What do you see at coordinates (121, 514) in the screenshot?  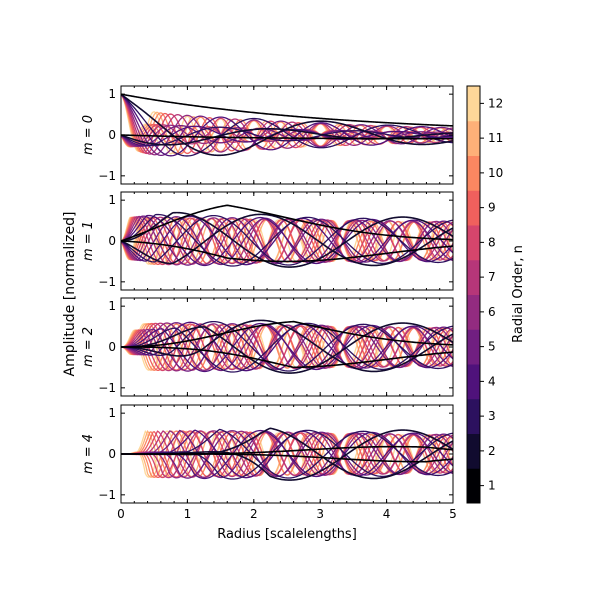 I see `x-tick-label: 0` at bounding box center [121, 514].